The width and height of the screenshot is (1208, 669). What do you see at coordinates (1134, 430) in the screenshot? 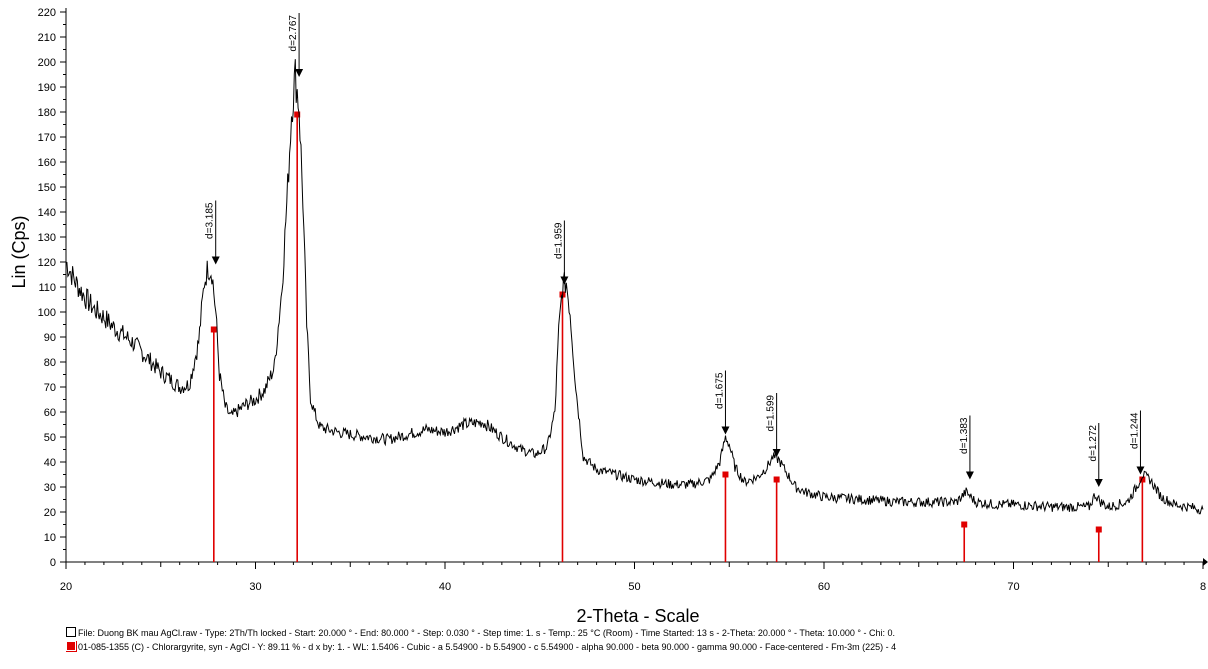
I see `peak-label: d=1.244` at bounding box center [1134, 430].